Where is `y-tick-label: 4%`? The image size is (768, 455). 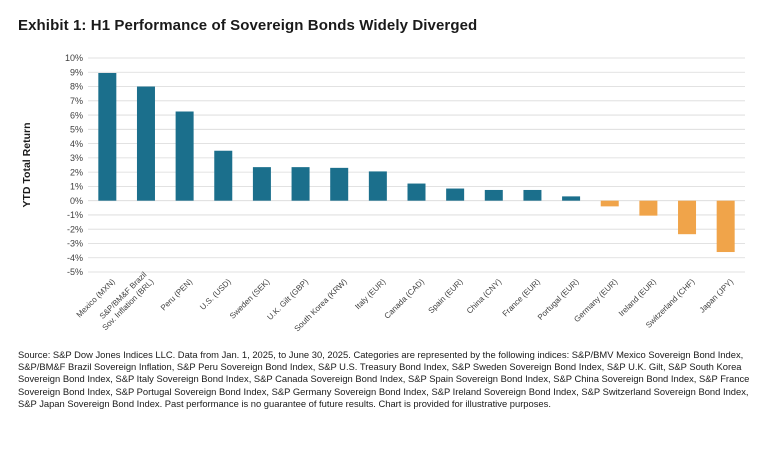 y-tick-label: 4% is located at coordinates (76, 144).